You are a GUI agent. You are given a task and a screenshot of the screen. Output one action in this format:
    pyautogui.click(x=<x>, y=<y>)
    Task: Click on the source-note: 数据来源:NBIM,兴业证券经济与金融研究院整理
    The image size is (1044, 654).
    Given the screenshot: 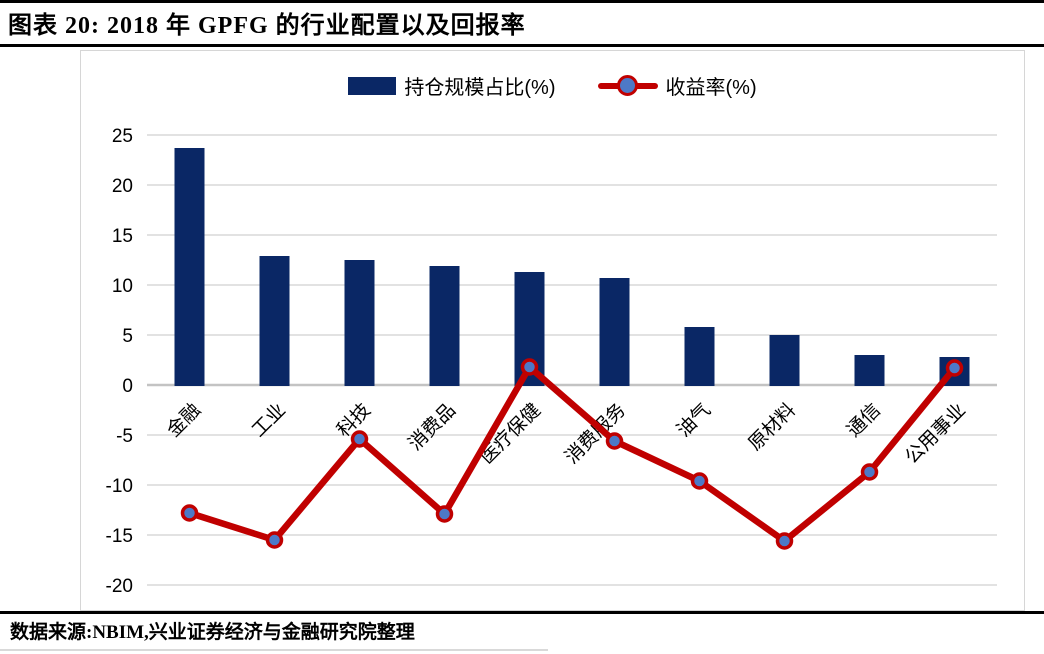 What is the action you would take?
    pyautogui.click(x=212, y=632)
    